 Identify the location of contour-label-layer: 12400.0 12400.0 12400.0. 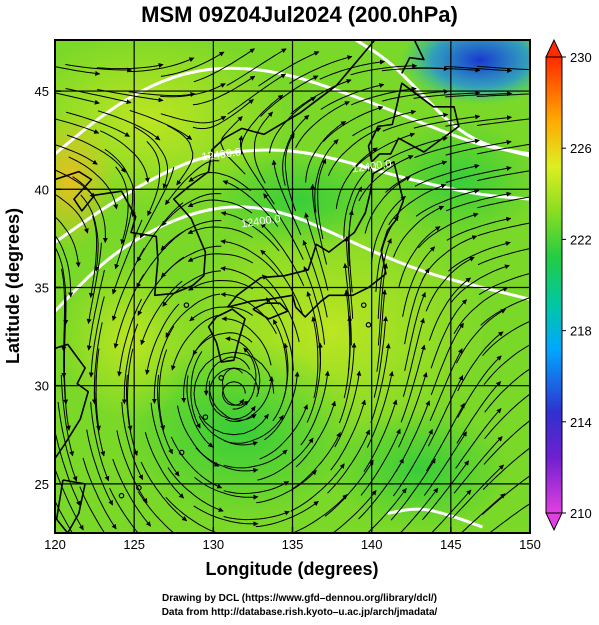
(296, 188).